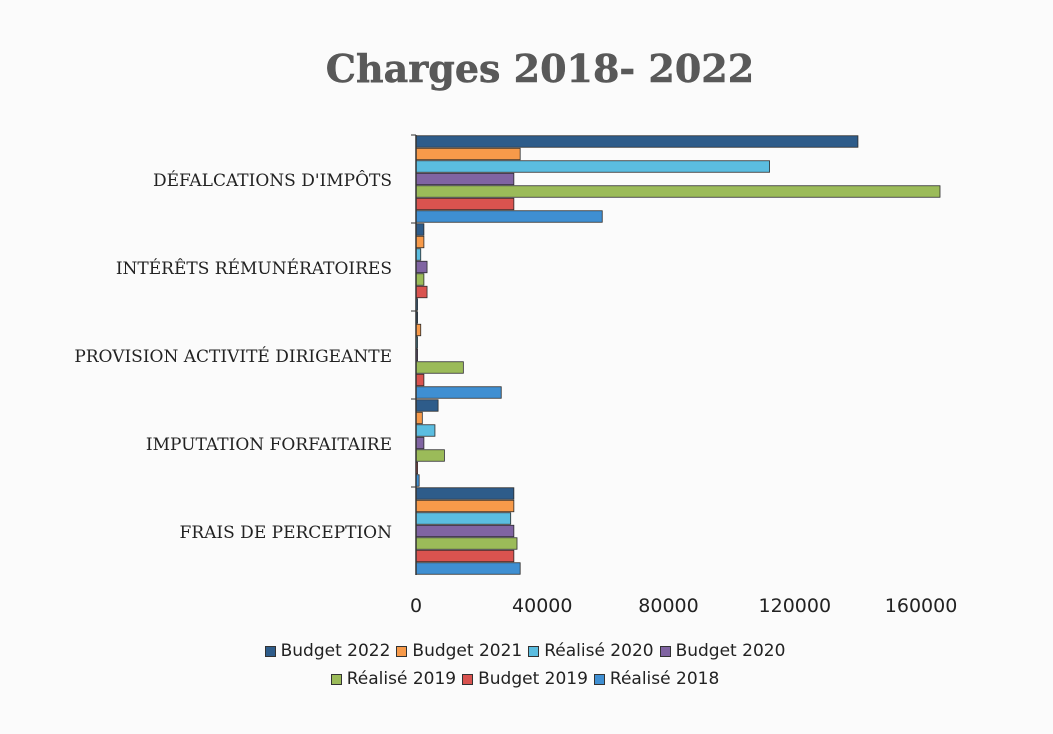 The width and height of the screenshot is (1053, 734). Describe the element at coordinates (795, 606) in the screenshot. I see `x-tick-label: 120000` at that location.